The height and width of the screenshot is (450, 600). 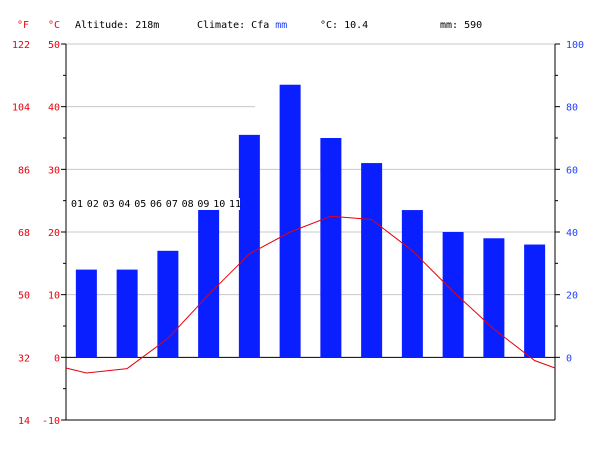 I want to click on month-label: 09, so click(x=203, y=204).